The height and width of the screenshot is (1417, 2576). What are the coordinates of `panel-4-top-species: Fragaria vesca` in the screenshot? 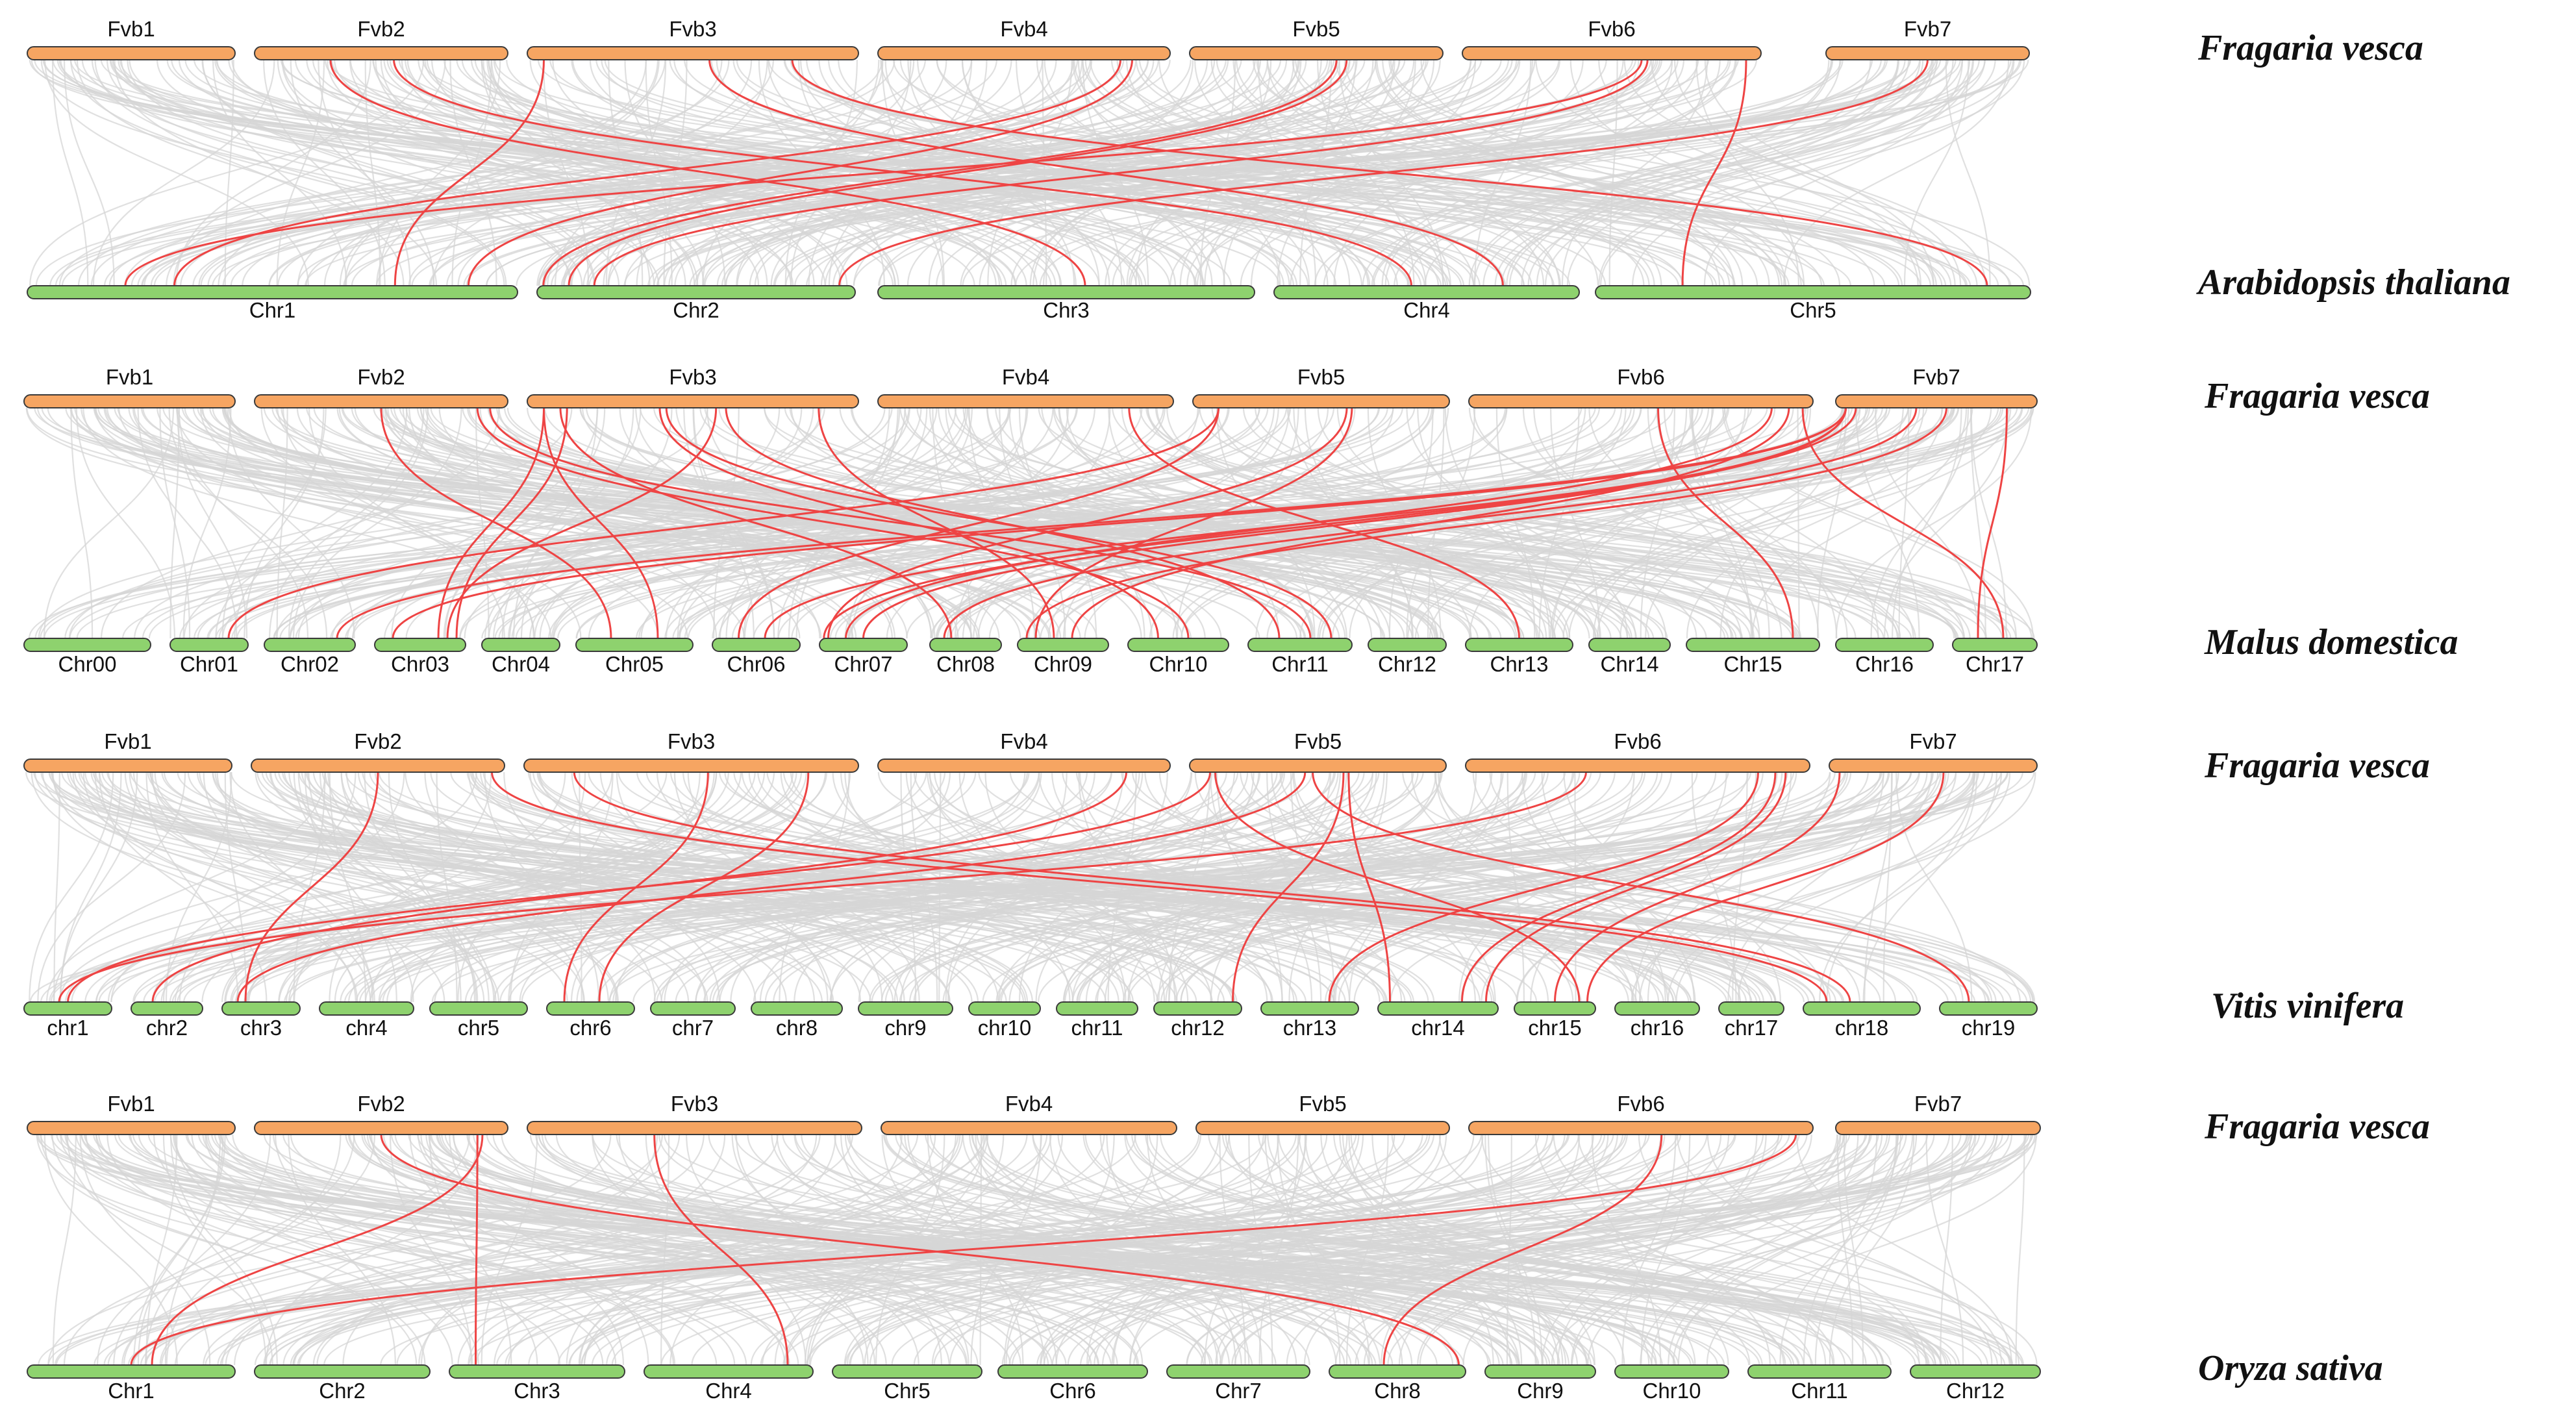 It's located at (2317, 1127).